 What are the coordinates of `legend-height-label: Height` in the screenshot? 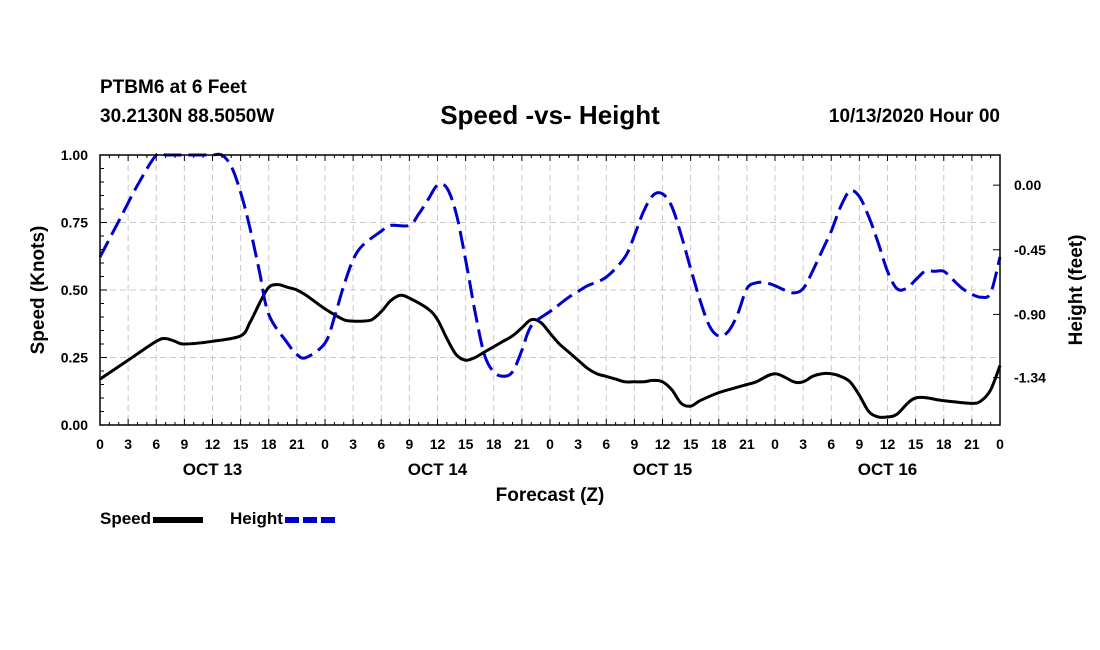 It's located at (256, 518).